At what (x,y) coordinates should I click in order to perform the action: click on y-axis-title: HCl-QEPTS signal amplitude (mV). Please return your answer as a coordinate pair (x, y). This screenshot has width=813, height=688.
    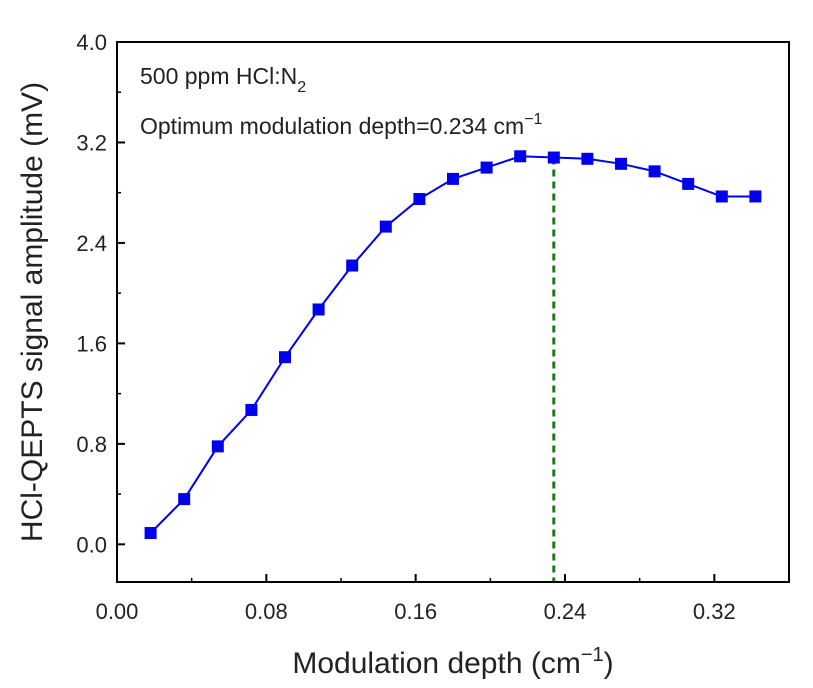
    Looking at the image, I should click on (32, 312).